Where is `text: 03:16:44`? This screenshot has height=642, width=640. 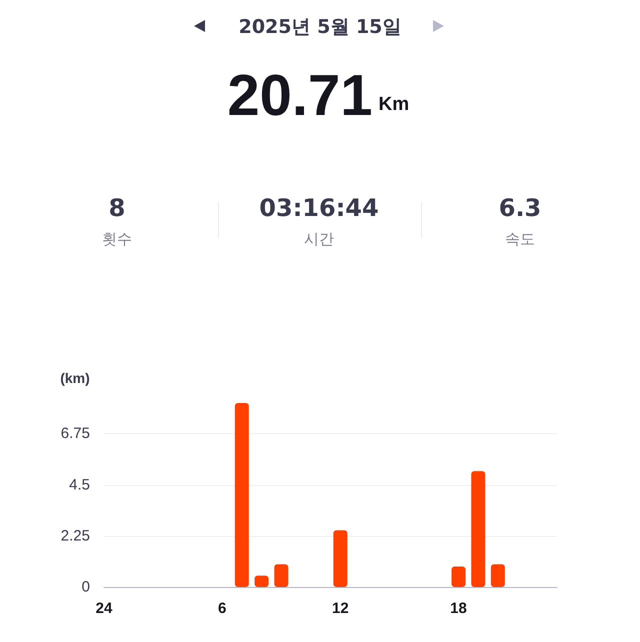 text: 03:16:44 is located at coordinates (319, 208).